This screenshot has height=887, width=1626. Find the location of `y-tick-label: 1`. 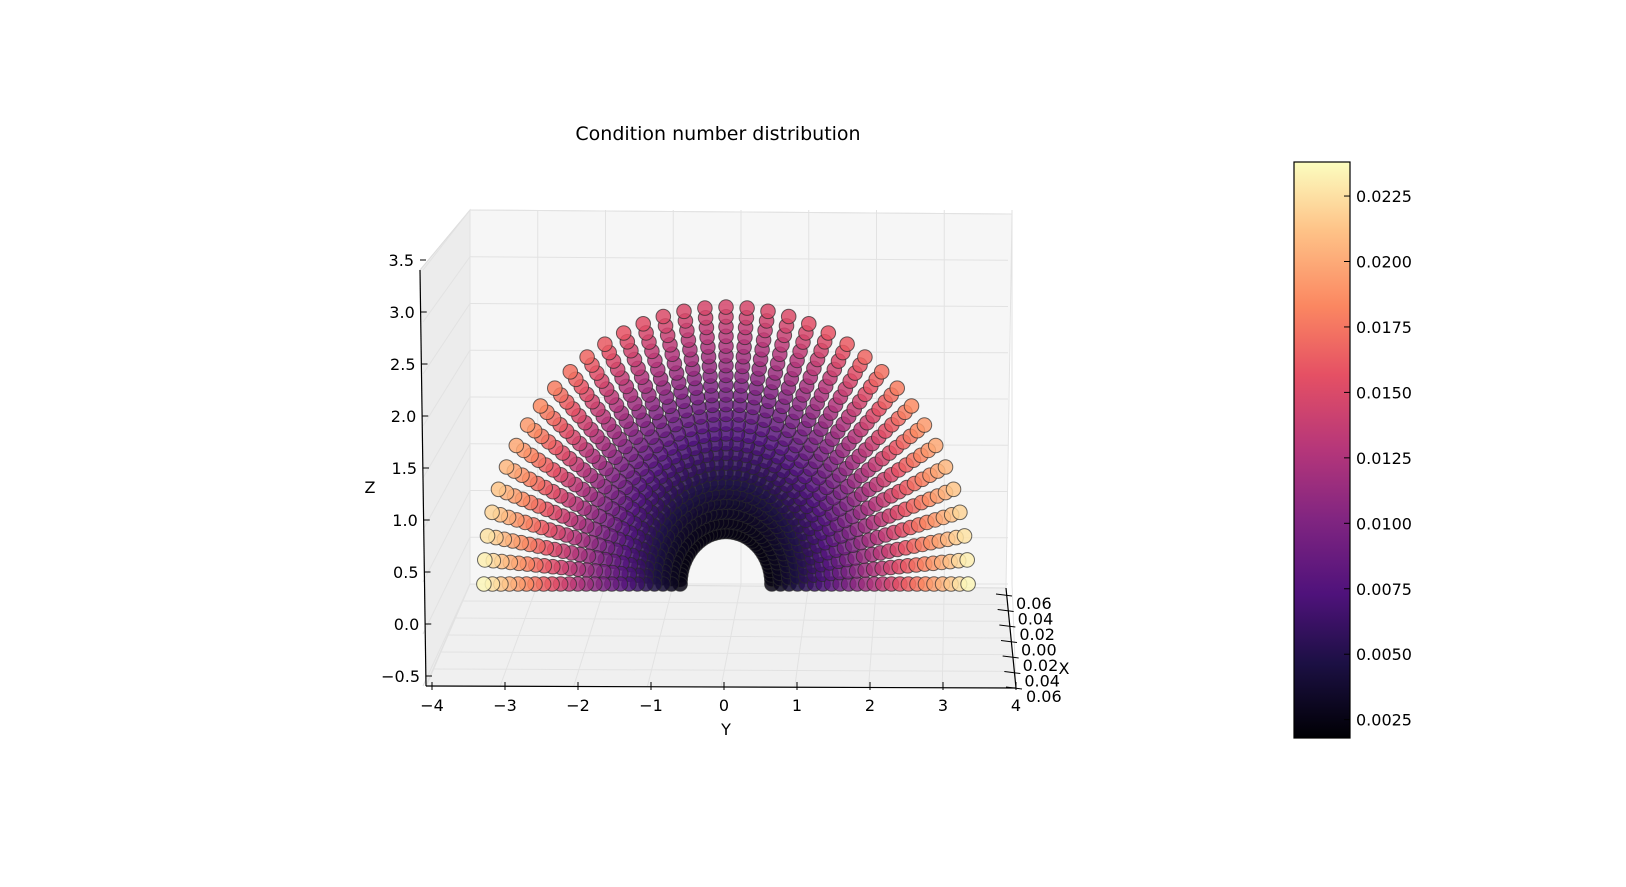

y-tick-label: 1 is located at coordinates (797, 705).